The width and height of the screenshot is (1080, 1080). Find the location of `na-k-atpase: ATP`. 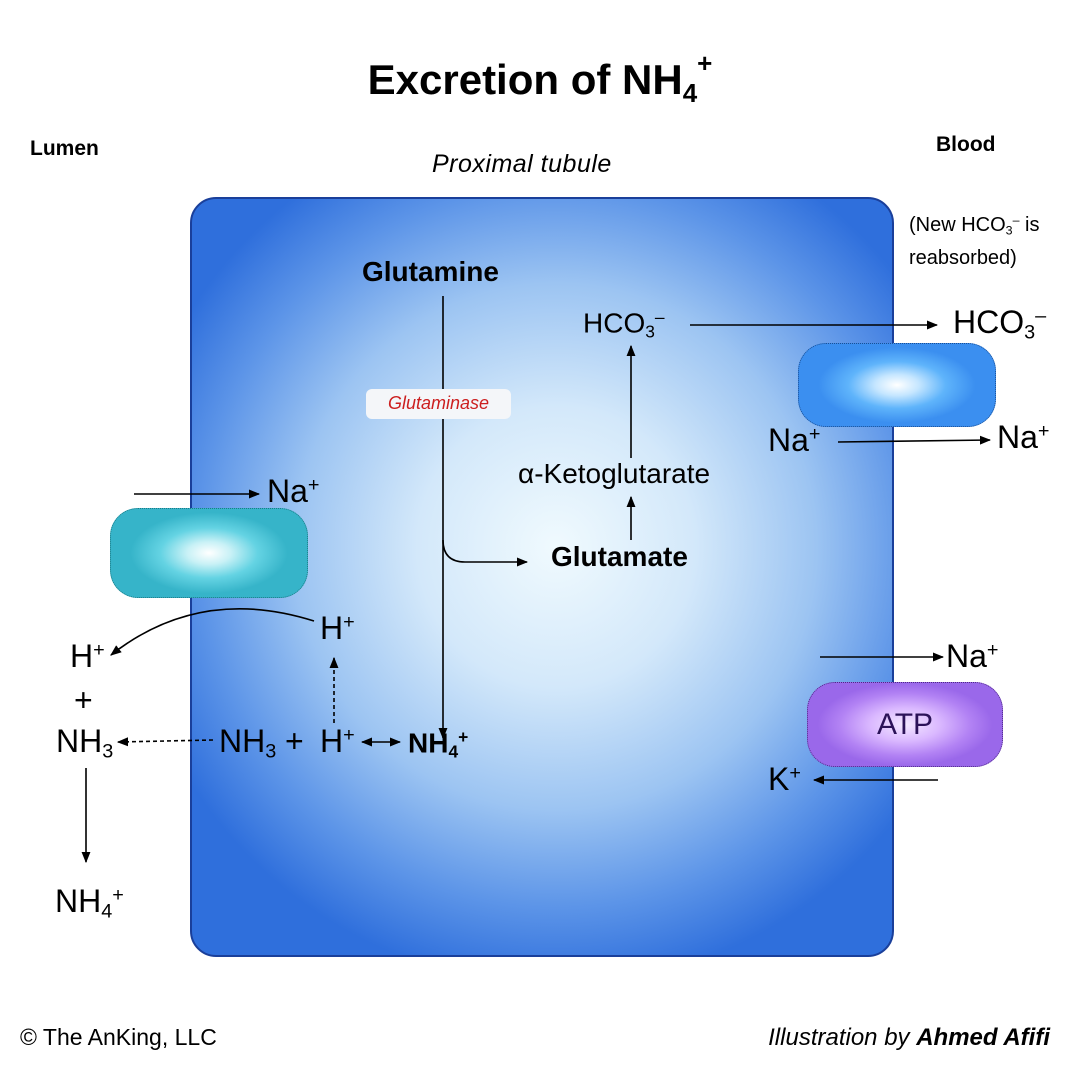

na-k-atpase: ATP is located at coordinates (905, 724).